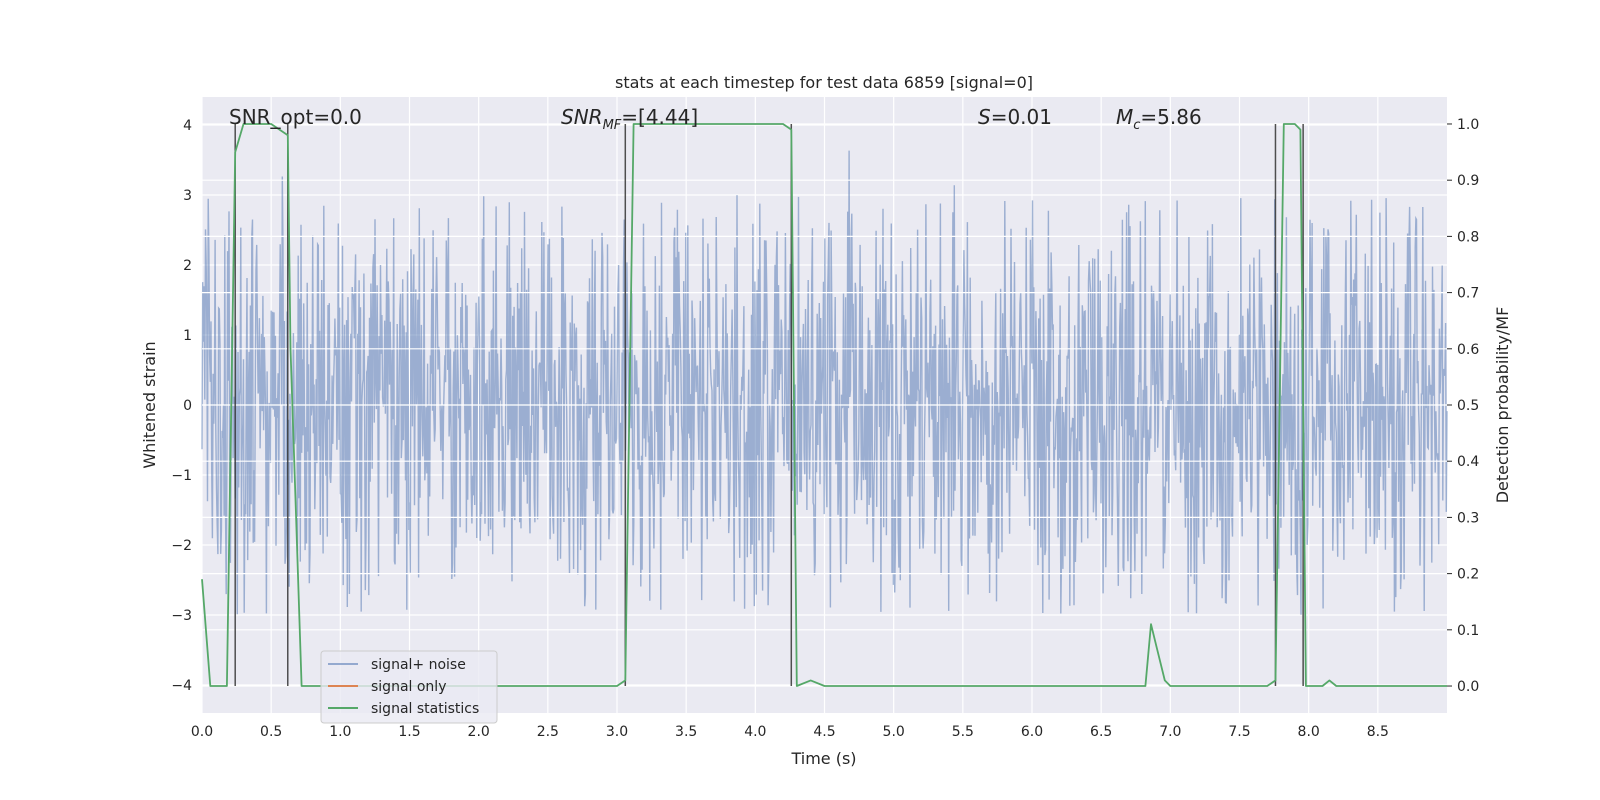  I want to click on y-right-tick-label: 0.9, so click(1468, 181).